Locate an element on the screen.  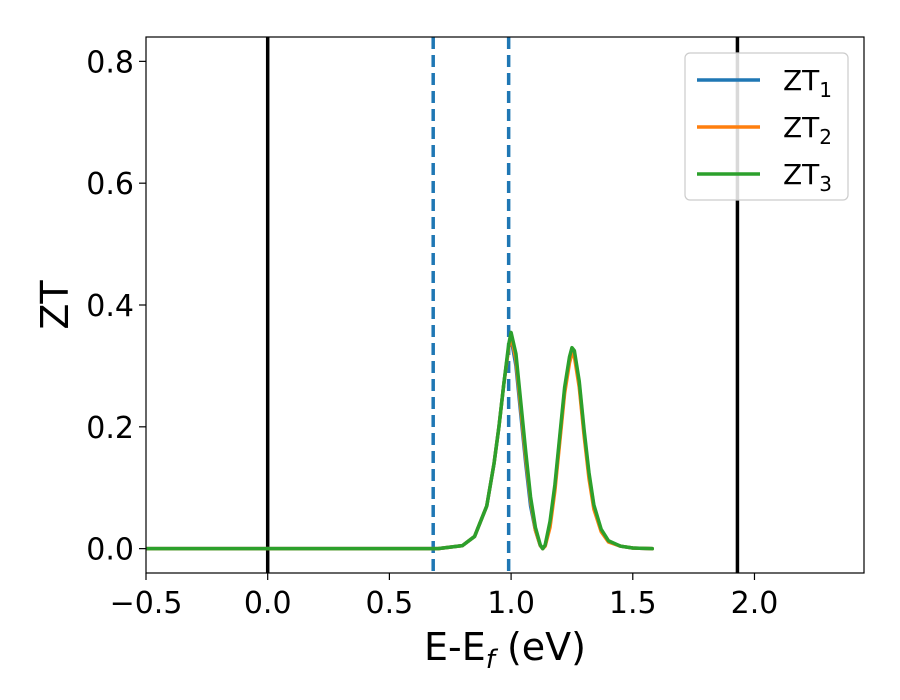
x-tick-label: 0.5 is located at coordinates (390, 603).